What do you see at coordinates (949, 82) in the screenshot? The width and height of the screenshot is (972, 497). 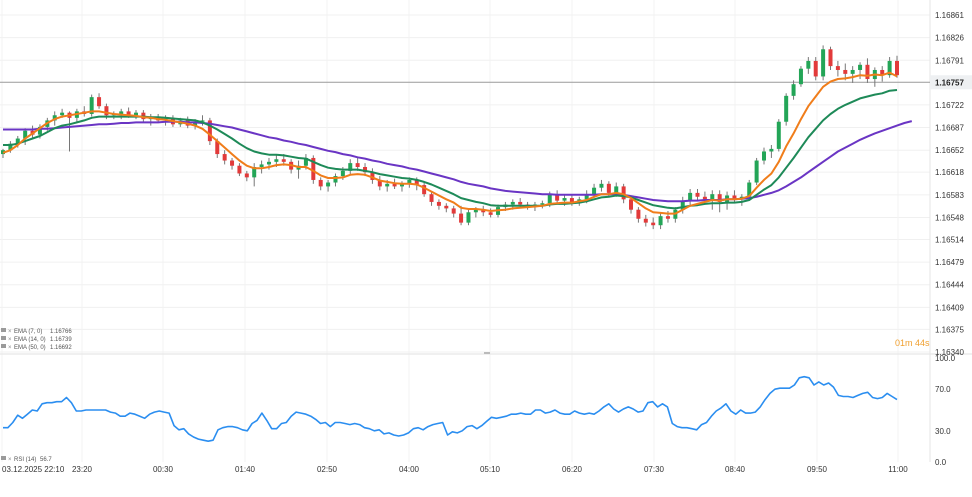 I see `last-price-label: 1.16757` at bounding box center [949, 82].